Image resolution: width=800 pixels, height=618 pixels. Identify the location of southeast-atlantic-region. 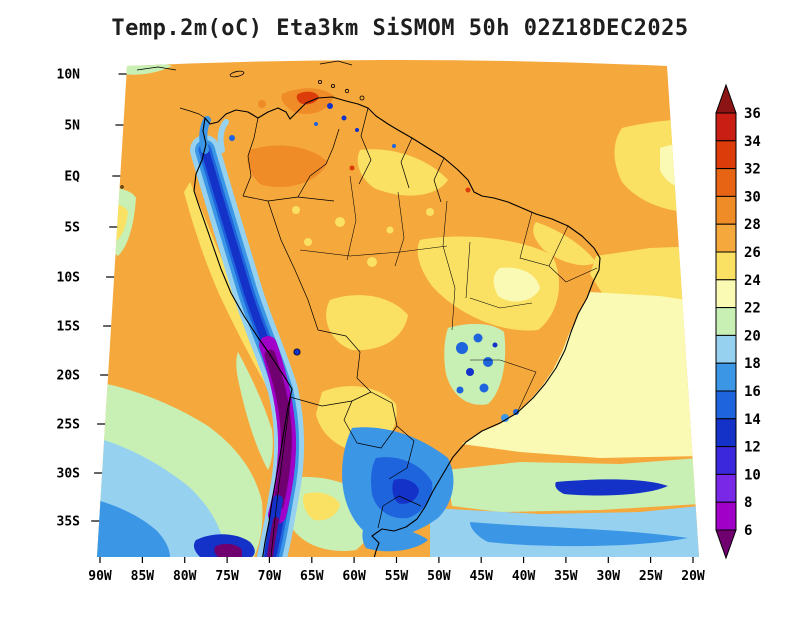
(564, 424).